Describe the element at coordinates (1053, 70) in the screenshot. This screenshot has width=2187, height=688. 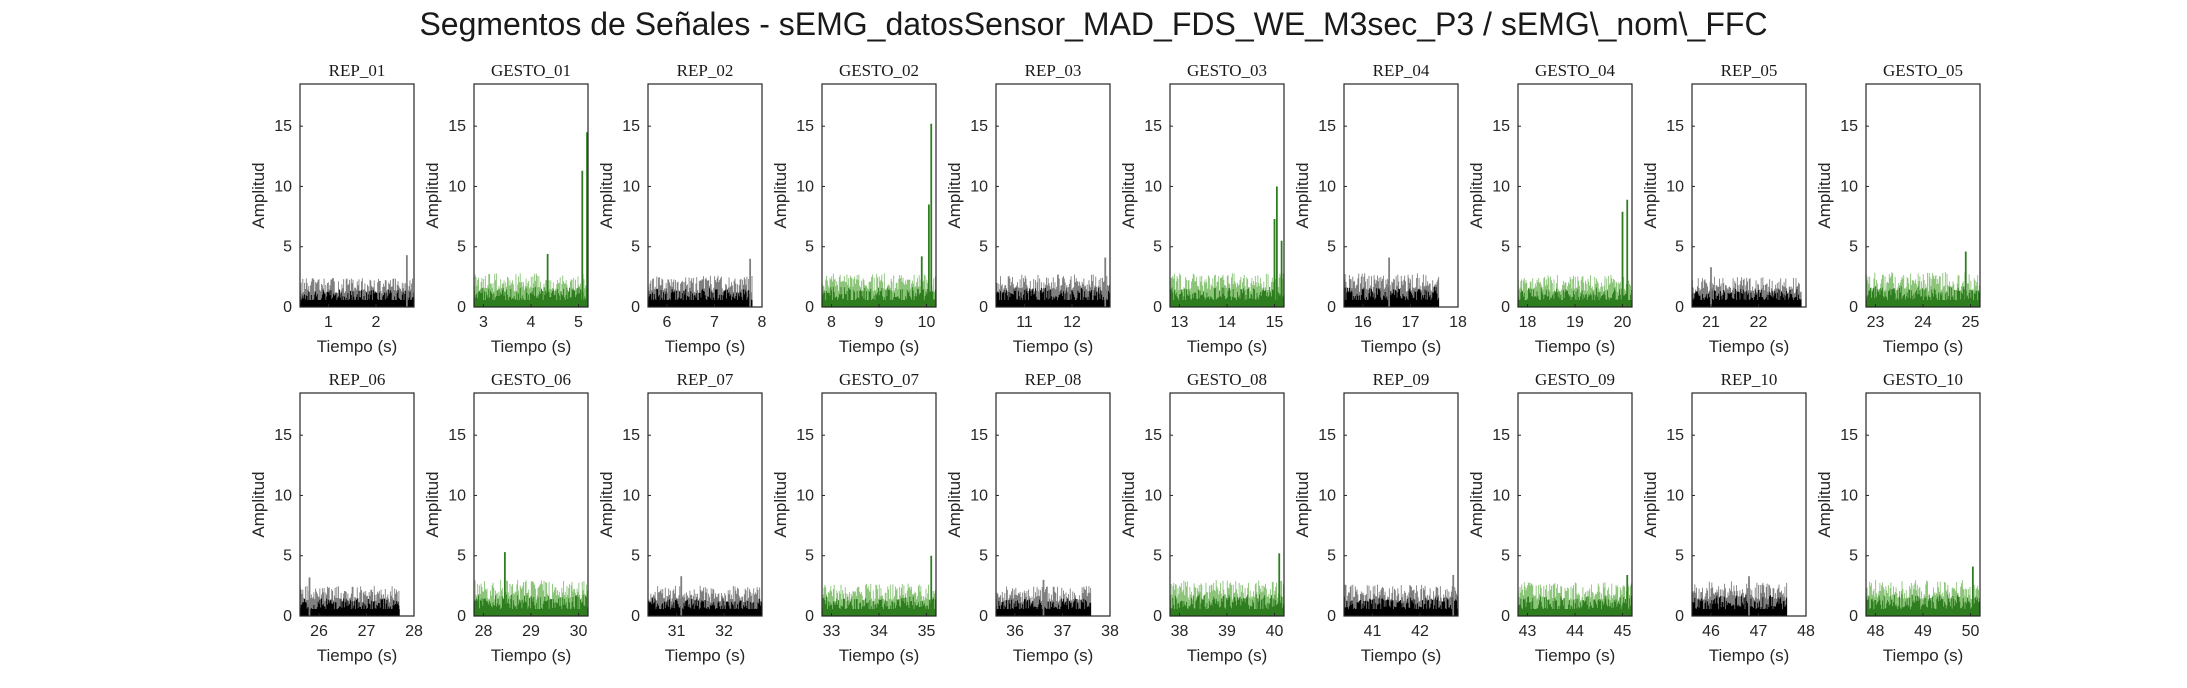
I see `panel-title: REP_03` at that location.